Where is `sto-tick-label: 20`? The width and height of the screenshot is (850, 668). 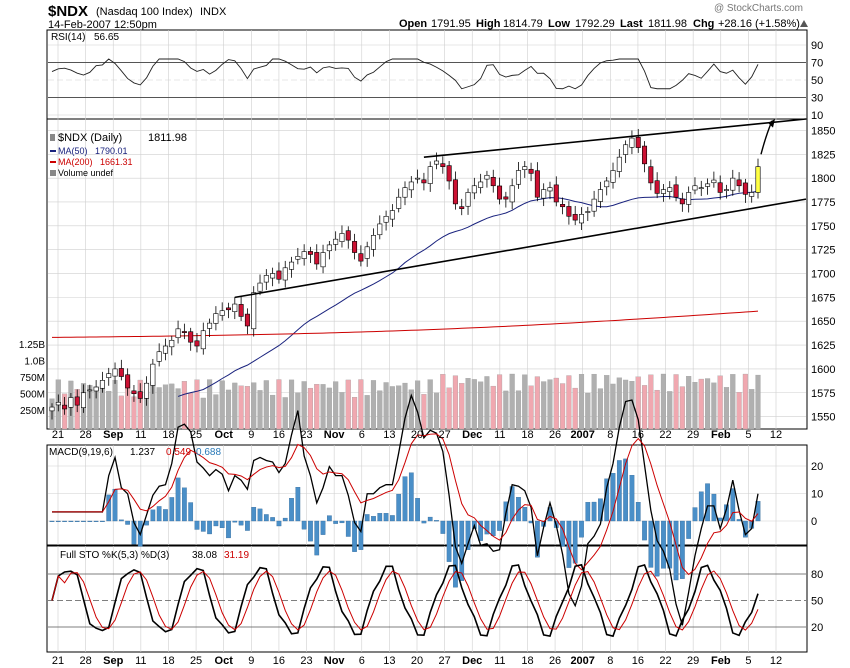
sto-tick-label: 20 is located at coordinates (817, 628).